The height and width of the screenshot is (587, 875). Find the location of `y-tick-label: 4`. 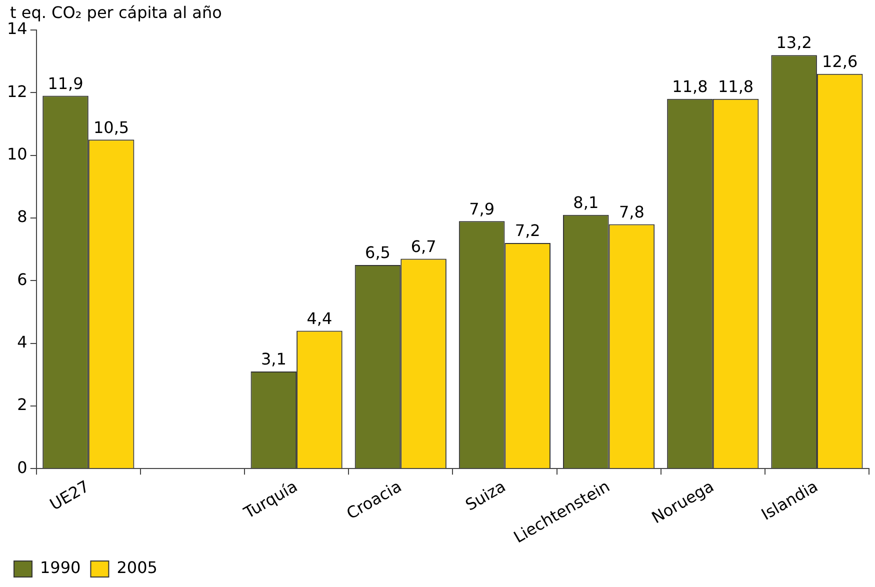

y-tick-label: 4 is located at coordinates (22, 342).